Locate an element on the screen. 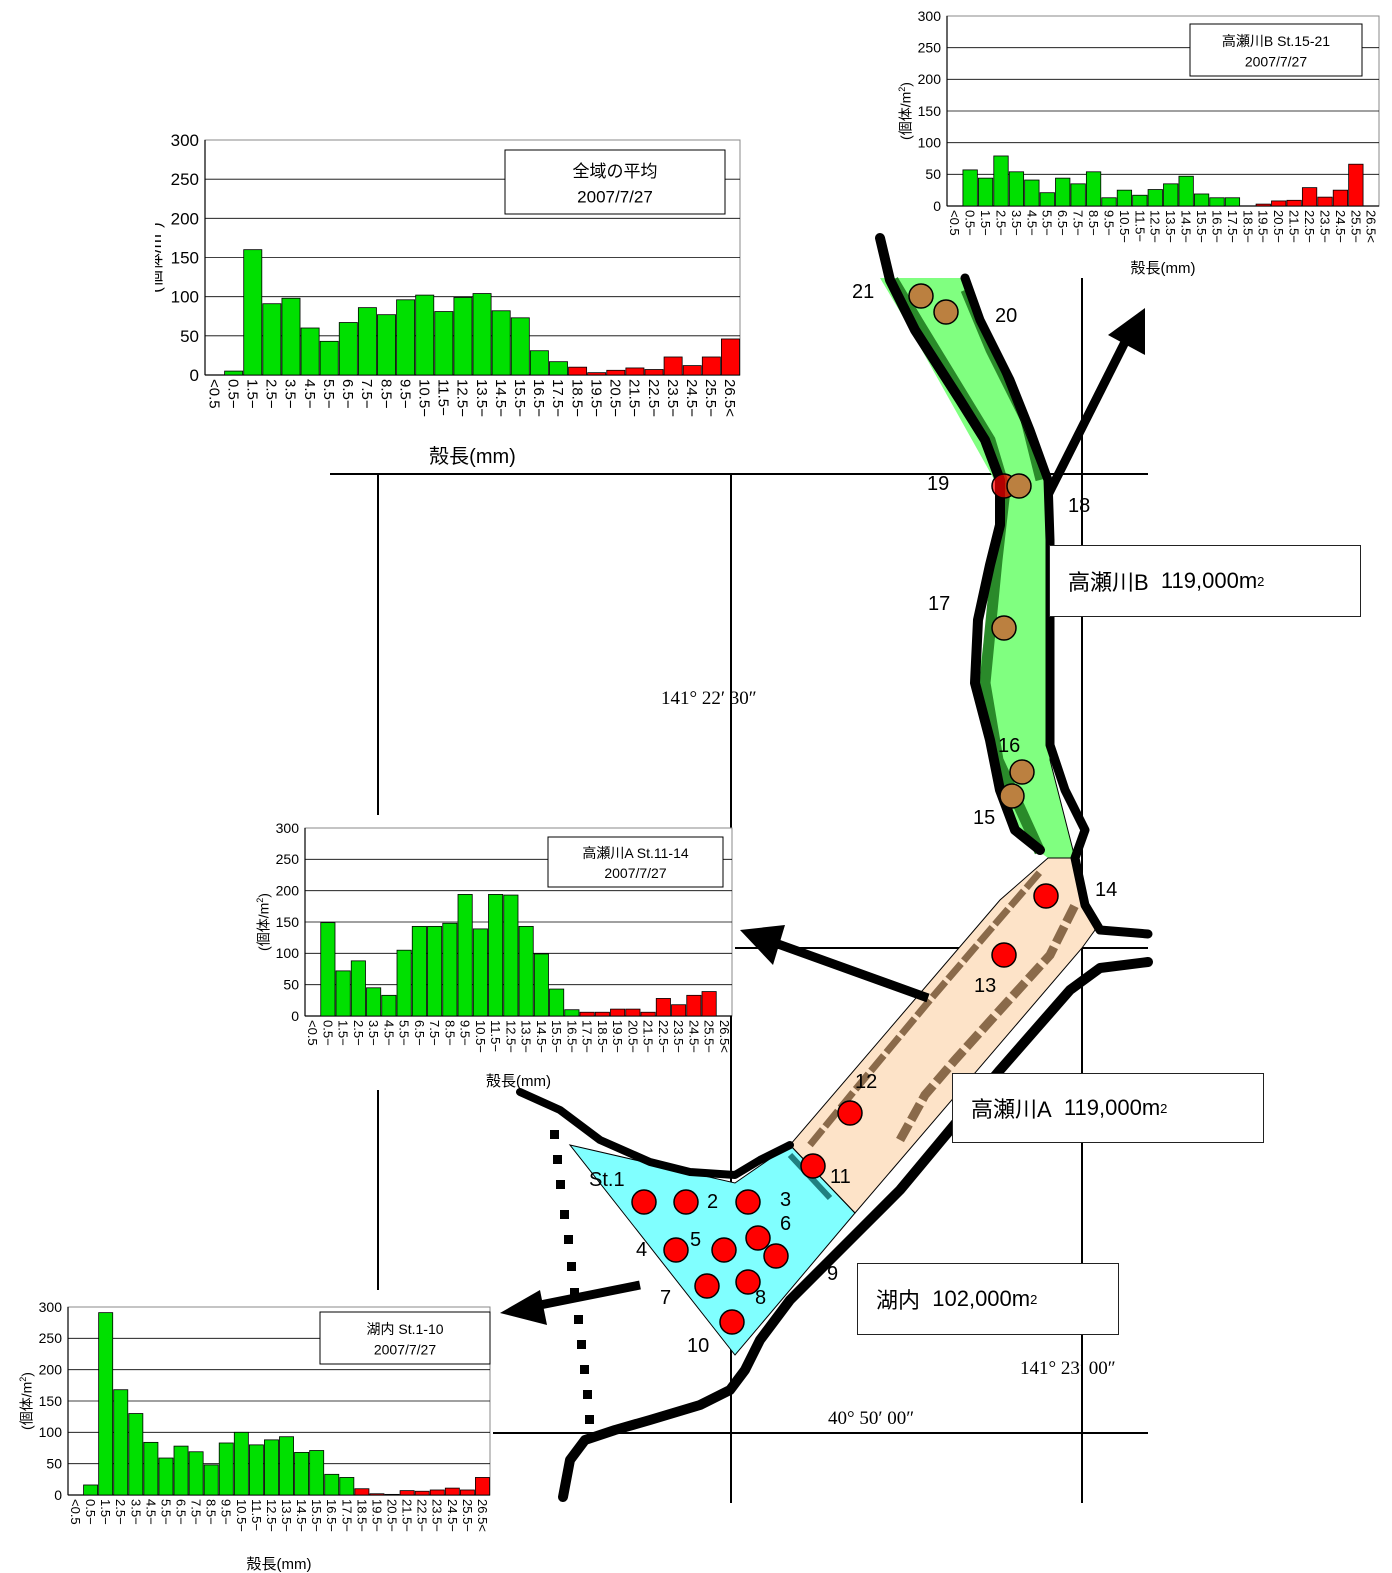 This screenshot has width=1392, height=1573. x-tick-label: 5.5− is located at coordinates (404, 1033).